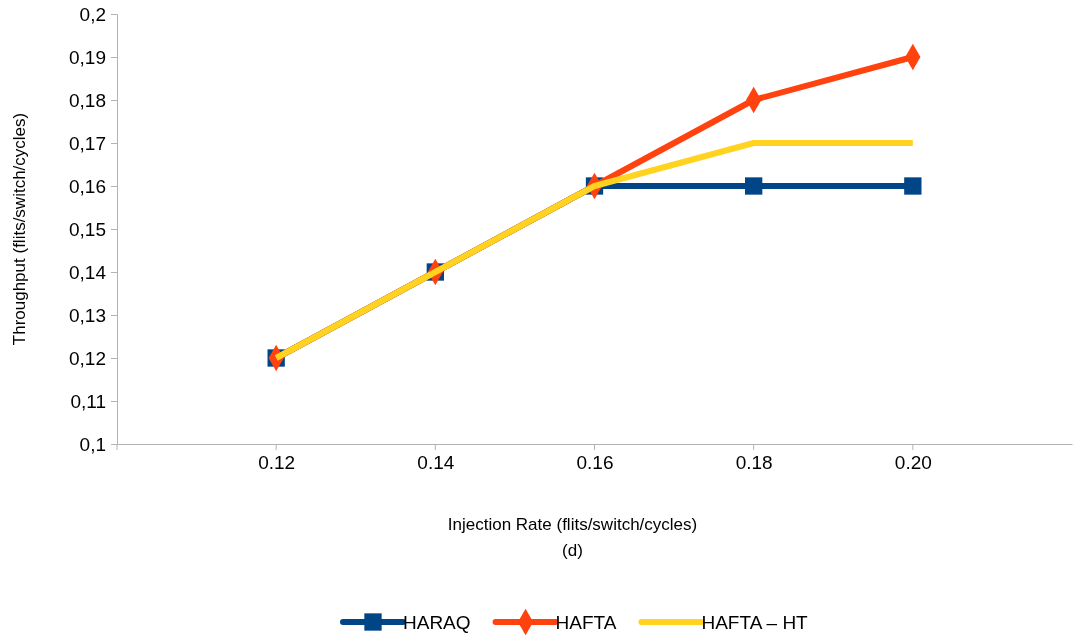 The image size is (1073, 639). What do you see at coordinates (87, 229) in the screenshot?
I see `y-tick-label: 0,15` at bounding box center [87, 229].